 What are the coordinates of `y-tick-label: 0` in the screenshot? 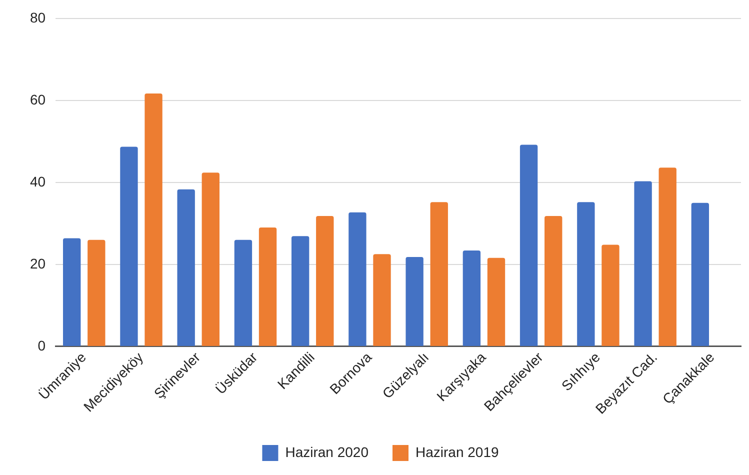 It's located at (42, 345).